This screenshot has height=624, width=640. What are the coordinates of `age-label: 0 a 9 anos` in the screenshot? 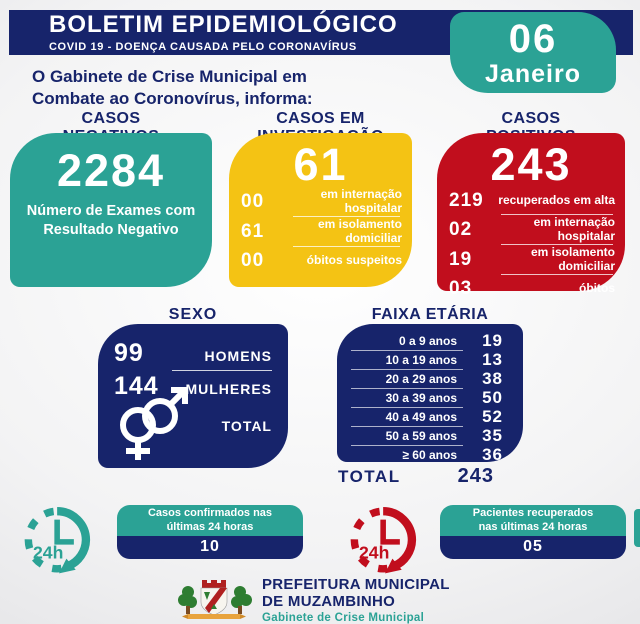 It's located at (427, 341).